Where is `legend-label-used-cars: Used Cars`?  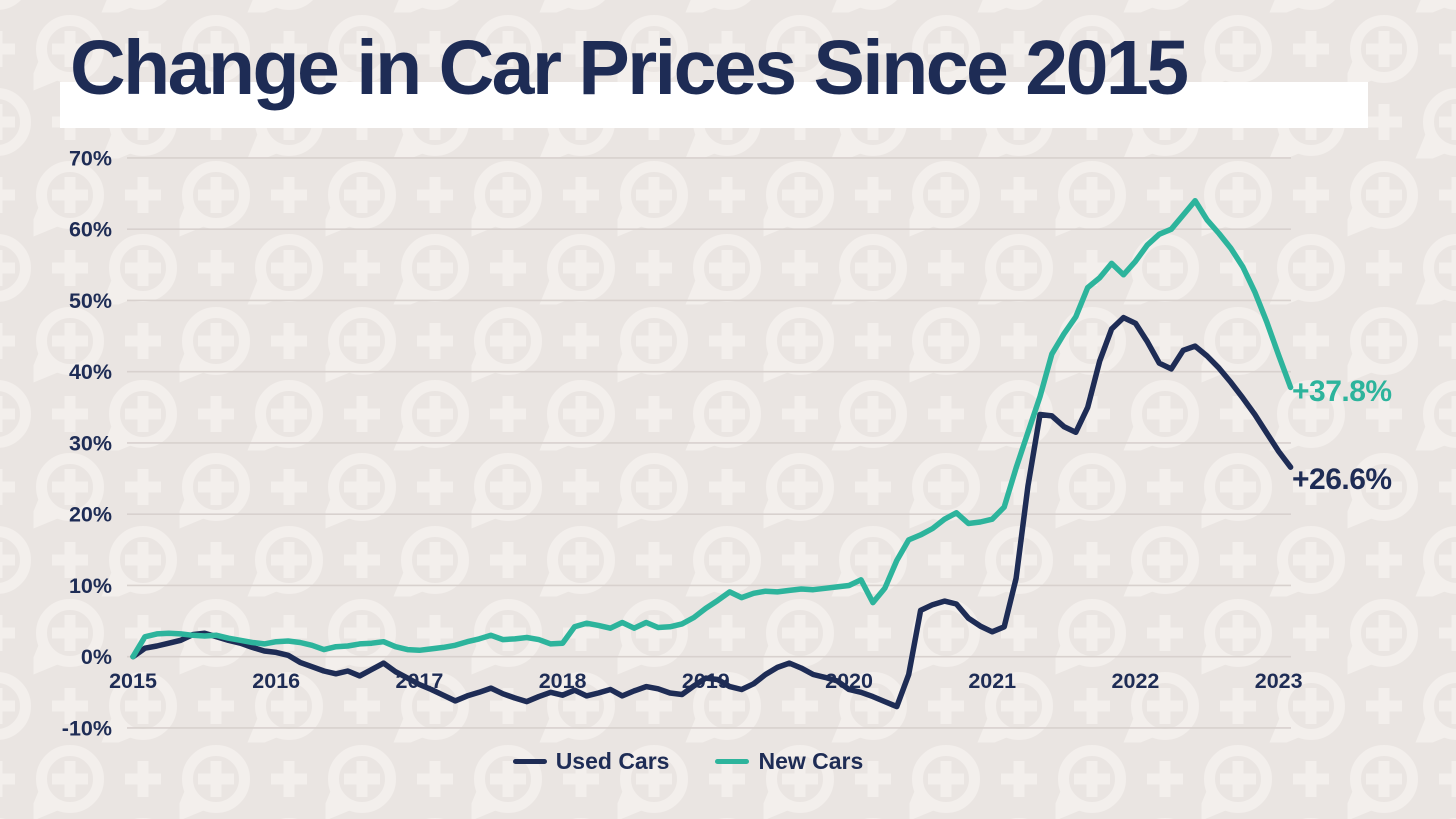 legend-label-used-cars: Used Cars is located at coordinates (612, 761).